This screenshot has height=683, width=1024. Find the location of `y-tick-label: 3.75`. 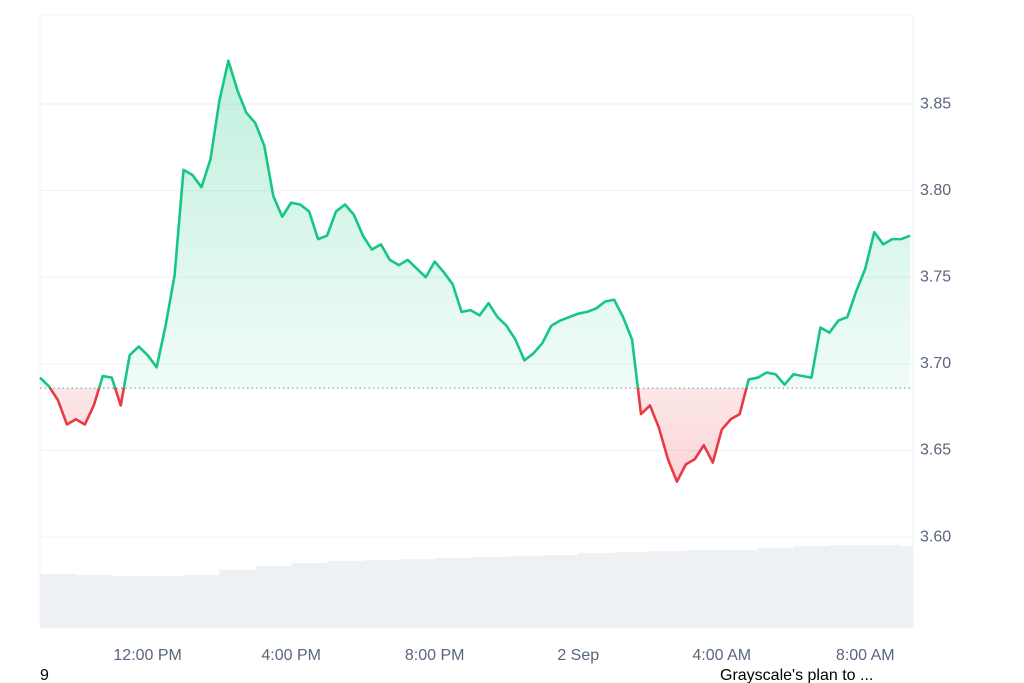

y-tick-label: 3.75 is located at coordinates (935, 276).